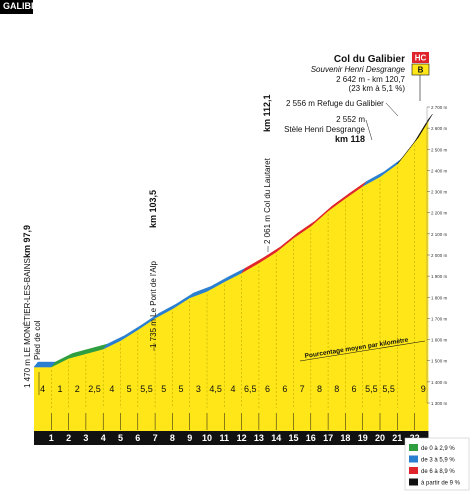  What do you see at coordinates (345, 438) in the screenshot?
I see `km-label: 18` at bounding box center [345, 438].